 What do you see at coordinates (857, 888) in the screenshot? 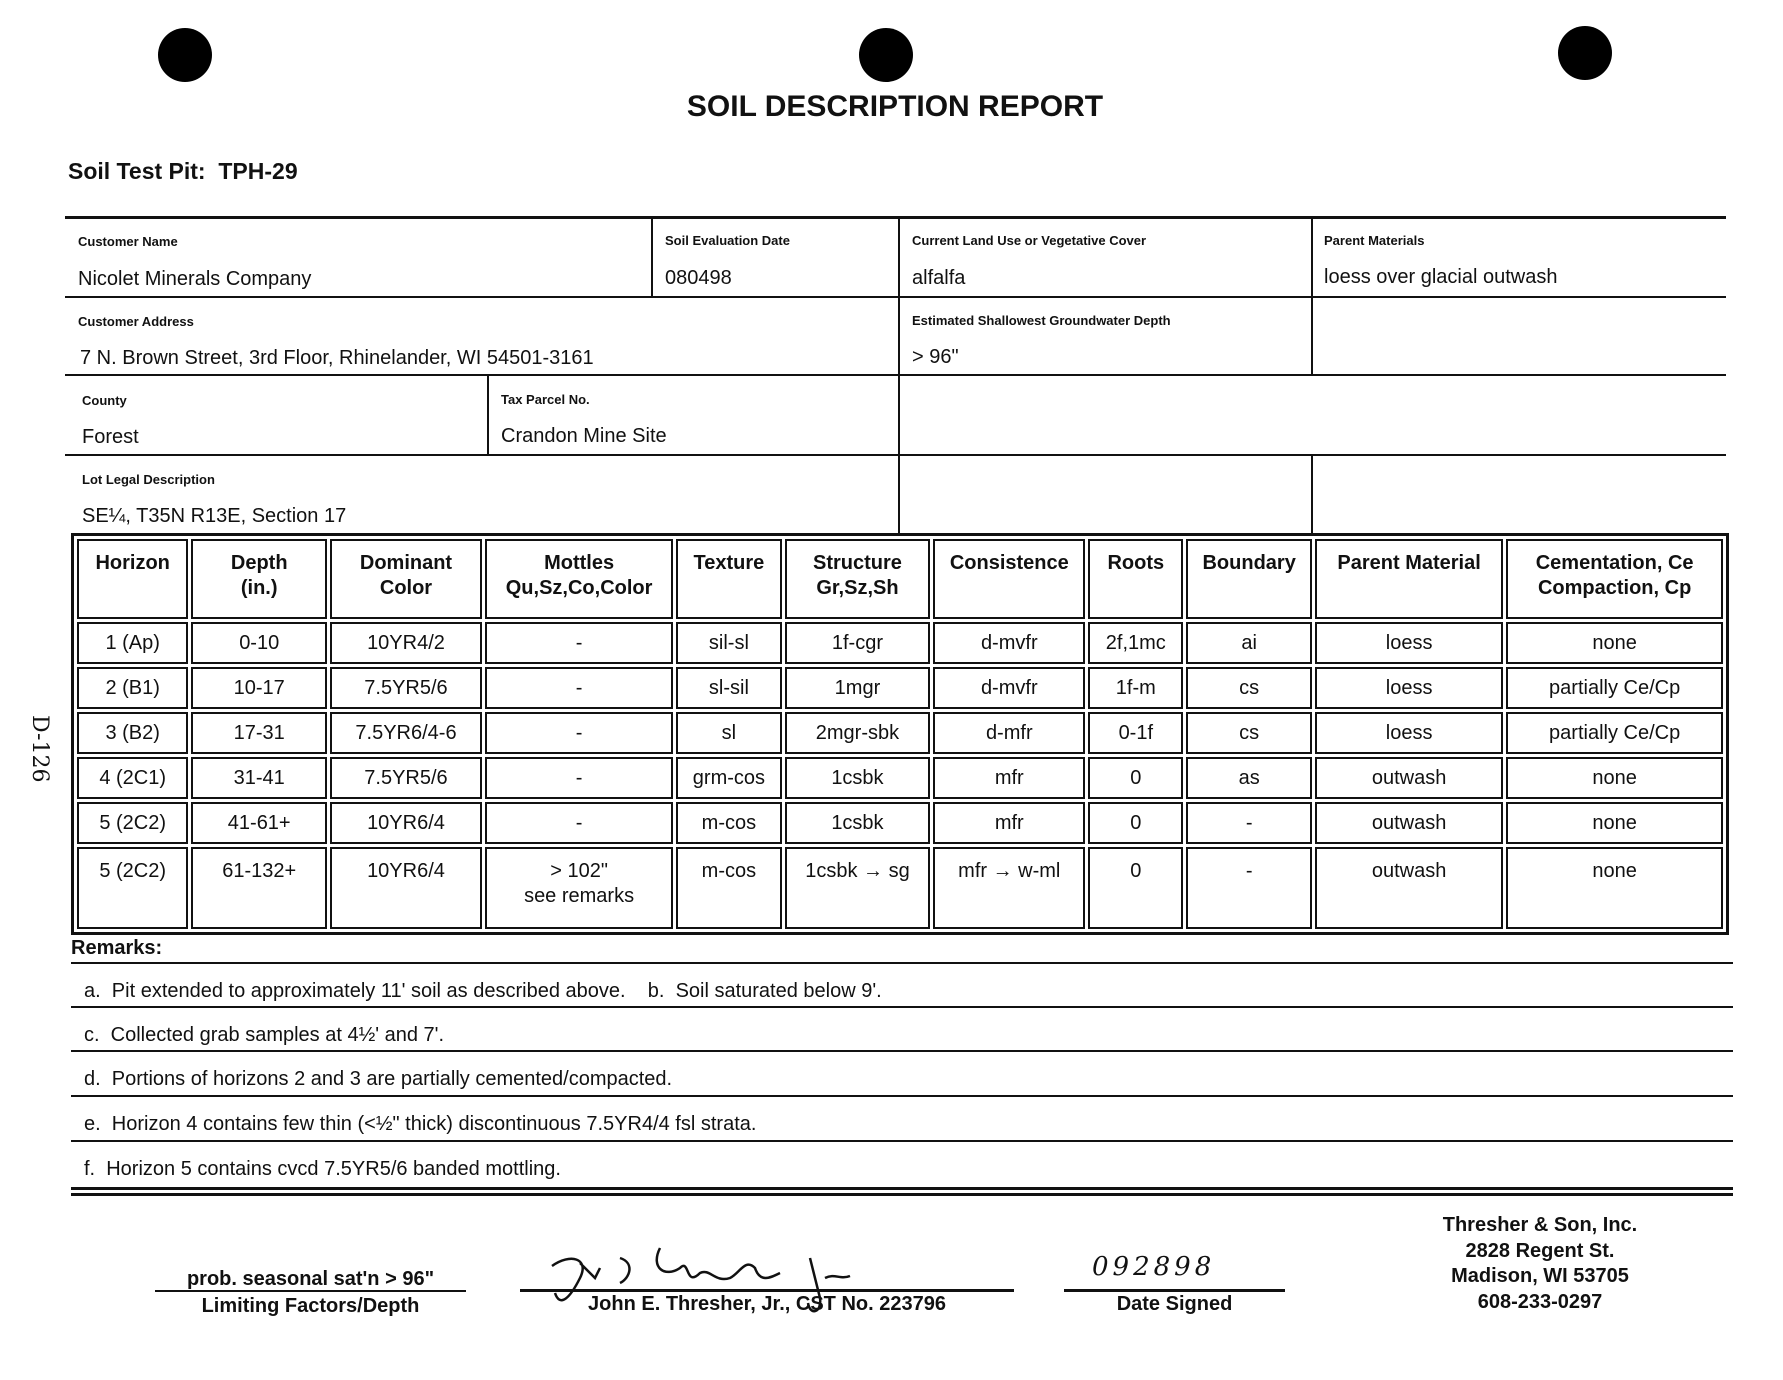
I see `table-cell: 1csbk → sg` at bounding box center [857, 888].